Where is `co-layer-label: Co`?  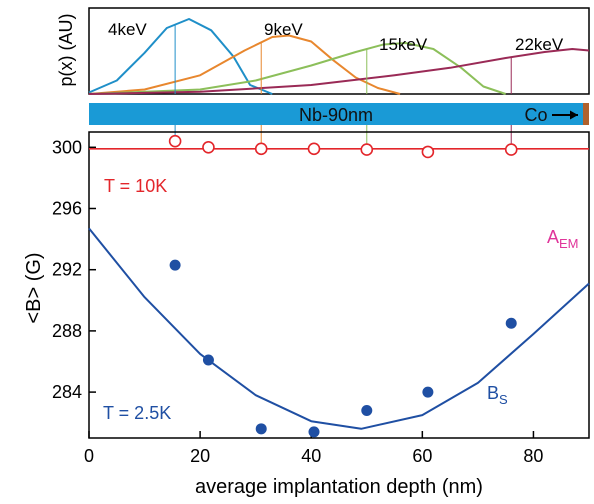 co-layer-label: Co is located at coordinates (535, 115).